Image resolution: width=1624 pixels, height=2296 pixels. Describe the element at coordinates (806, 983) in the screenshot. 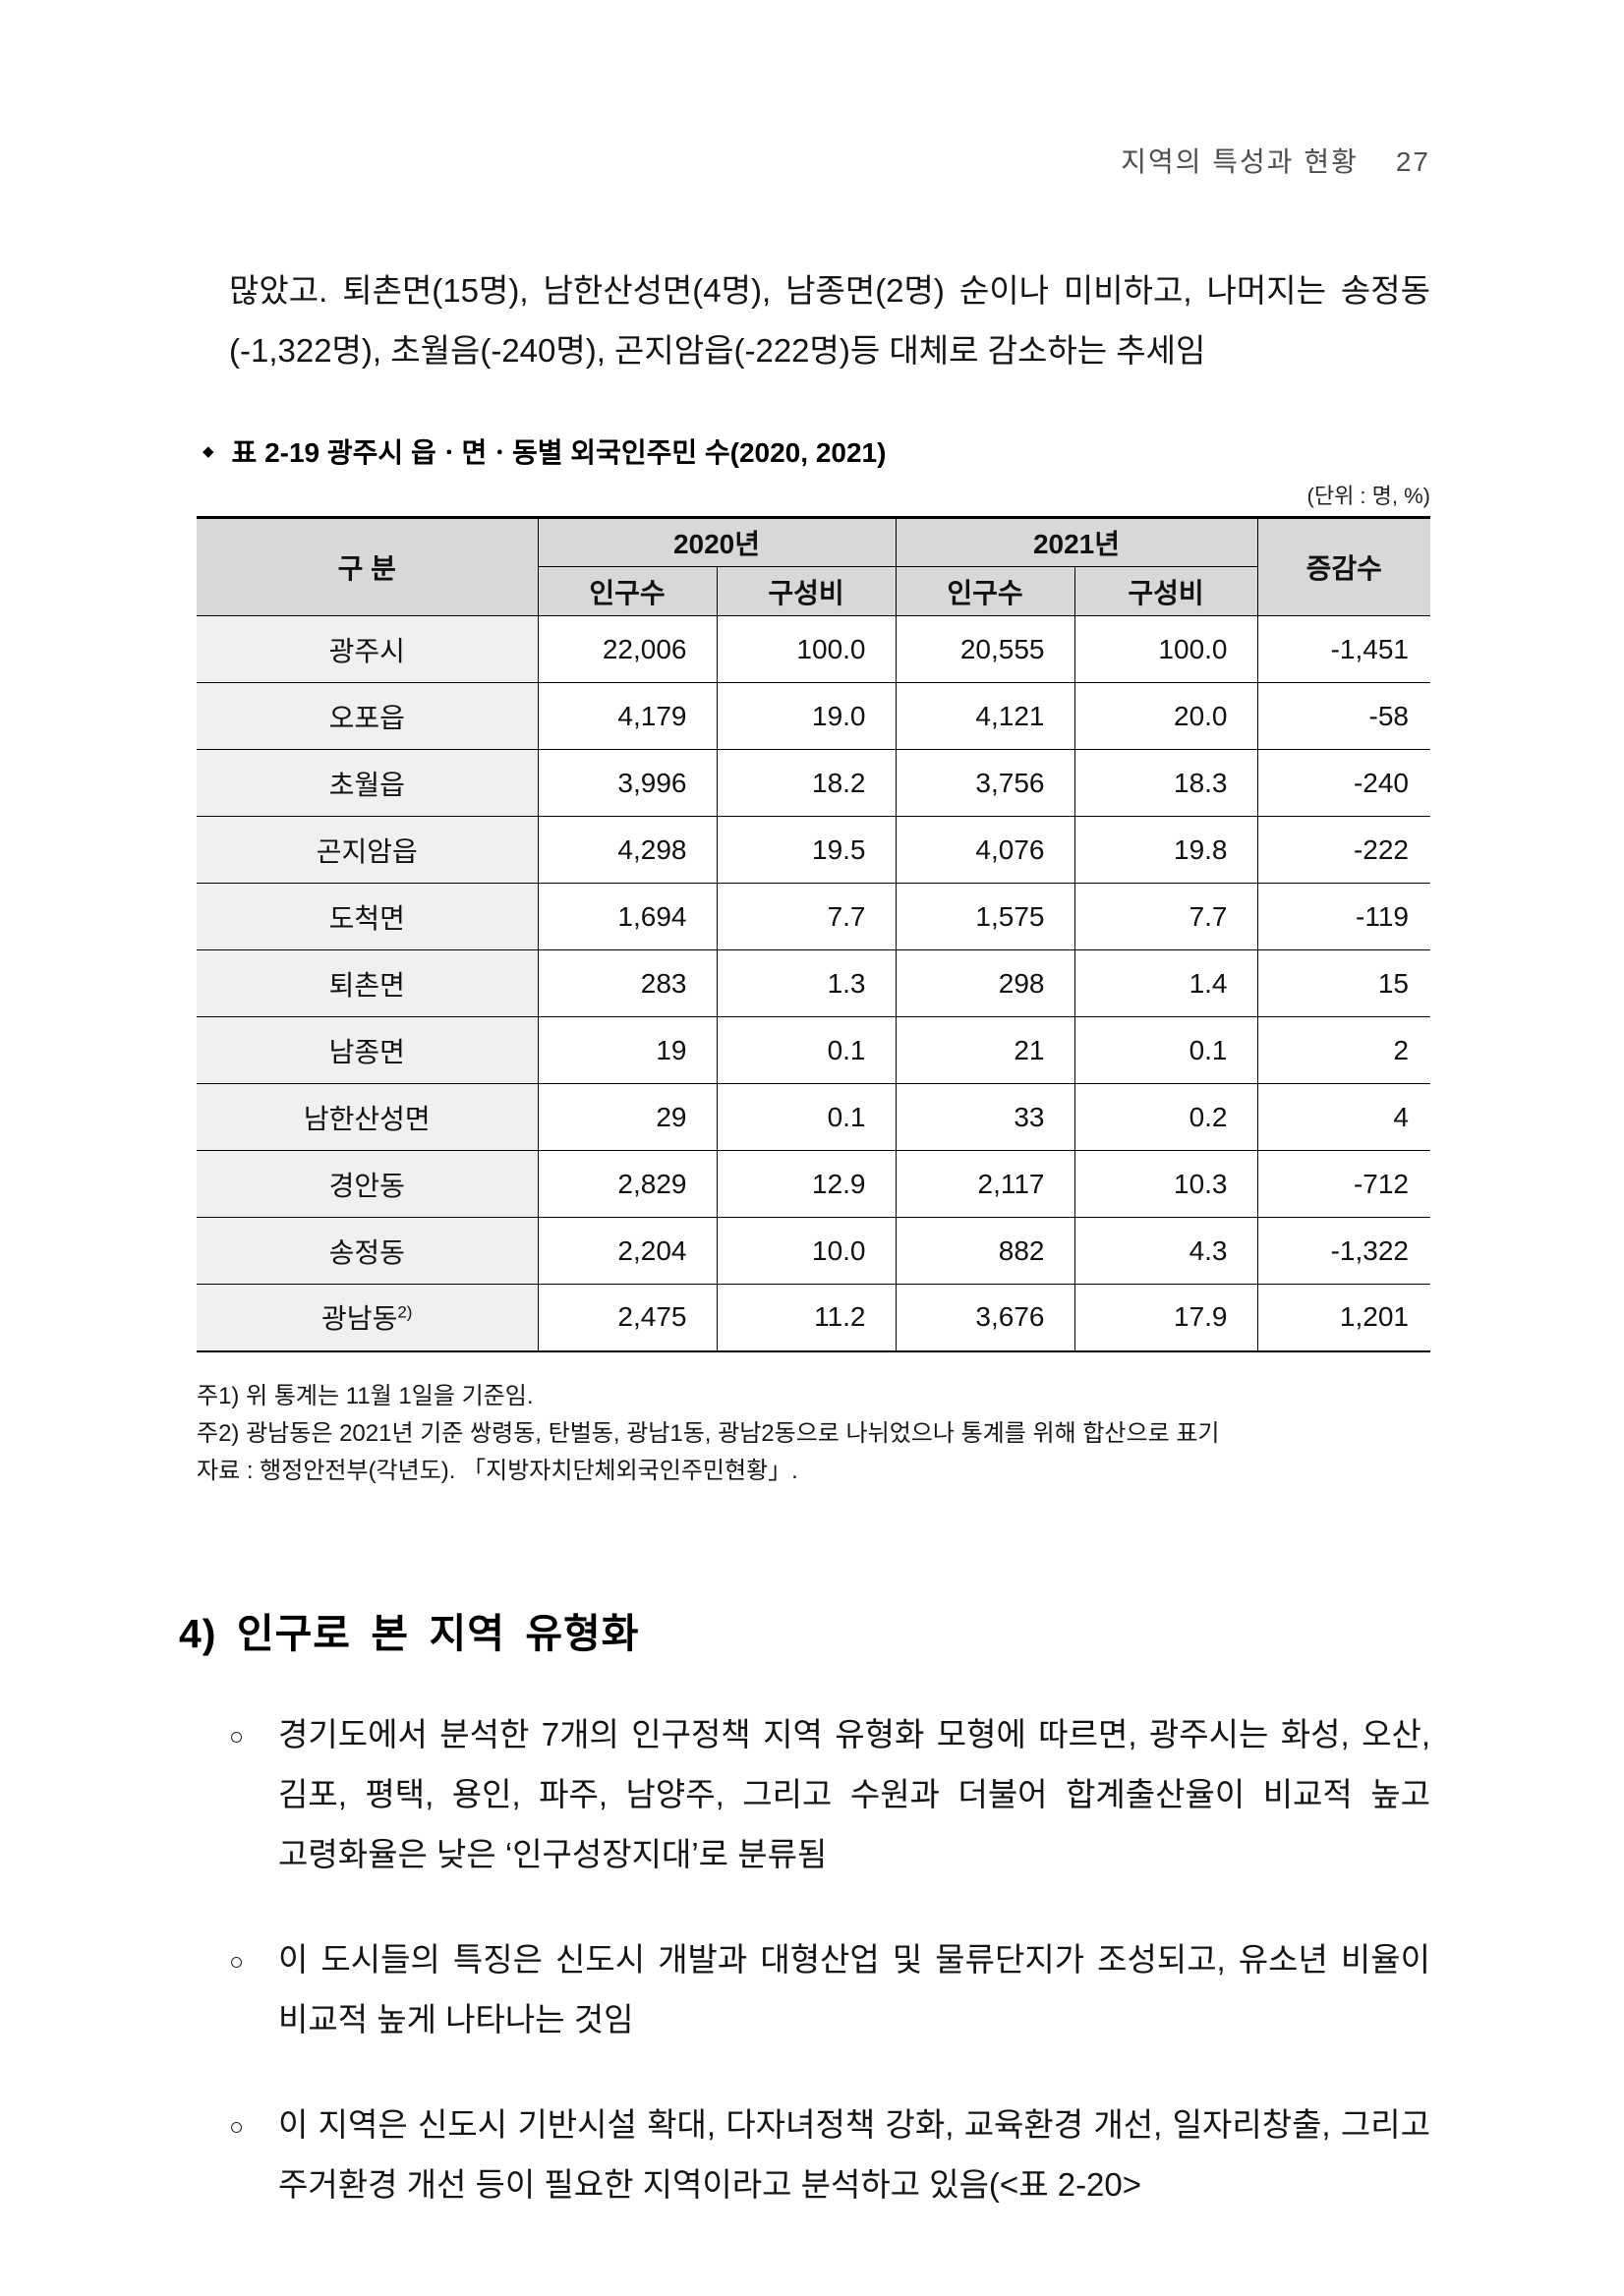

I see `cell-2020-ratio: 1.3` at that location.